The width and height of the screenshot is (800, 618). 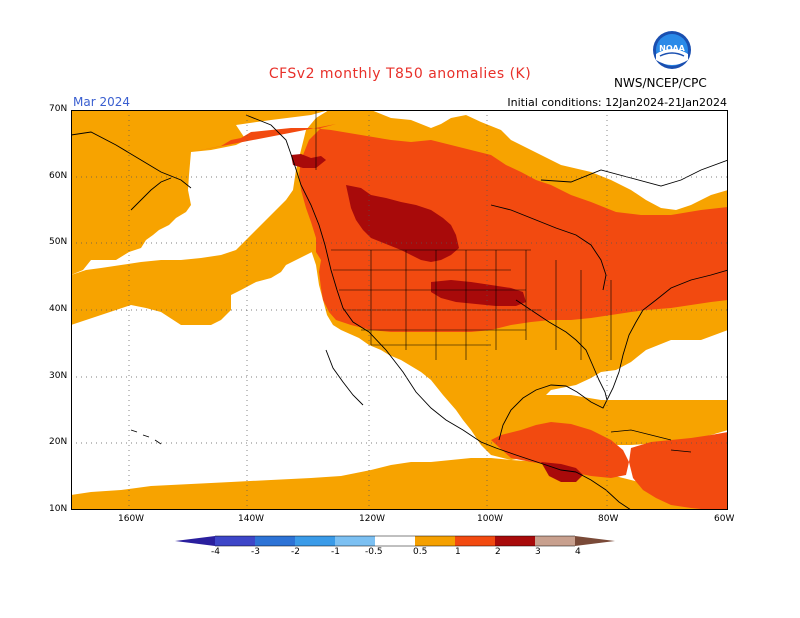 I want to click on lon-label-100w: 100W, so click(x=490, y=519).